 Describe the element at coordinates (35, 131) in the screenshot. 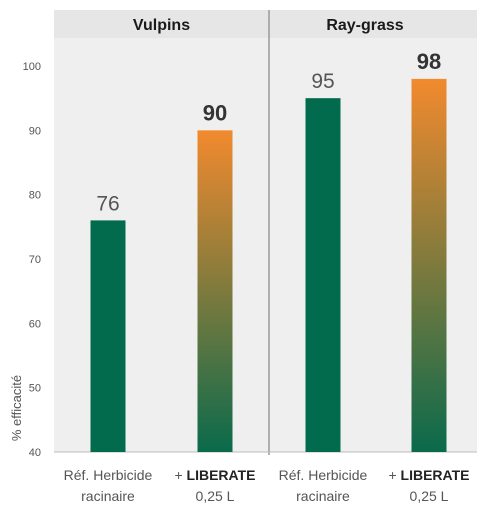

I see `y-tick-label: 90` at that location.